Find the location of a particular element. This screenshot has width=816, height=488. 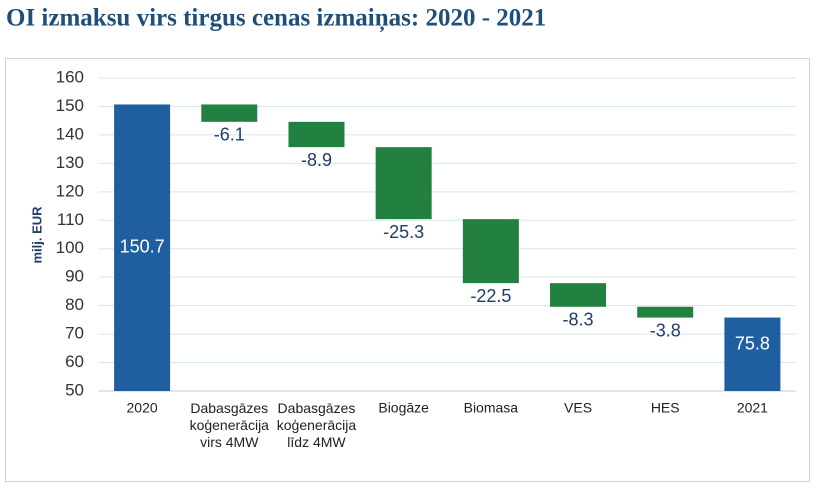

x-tick-label: 2020 is located at coordinates (142, 408).